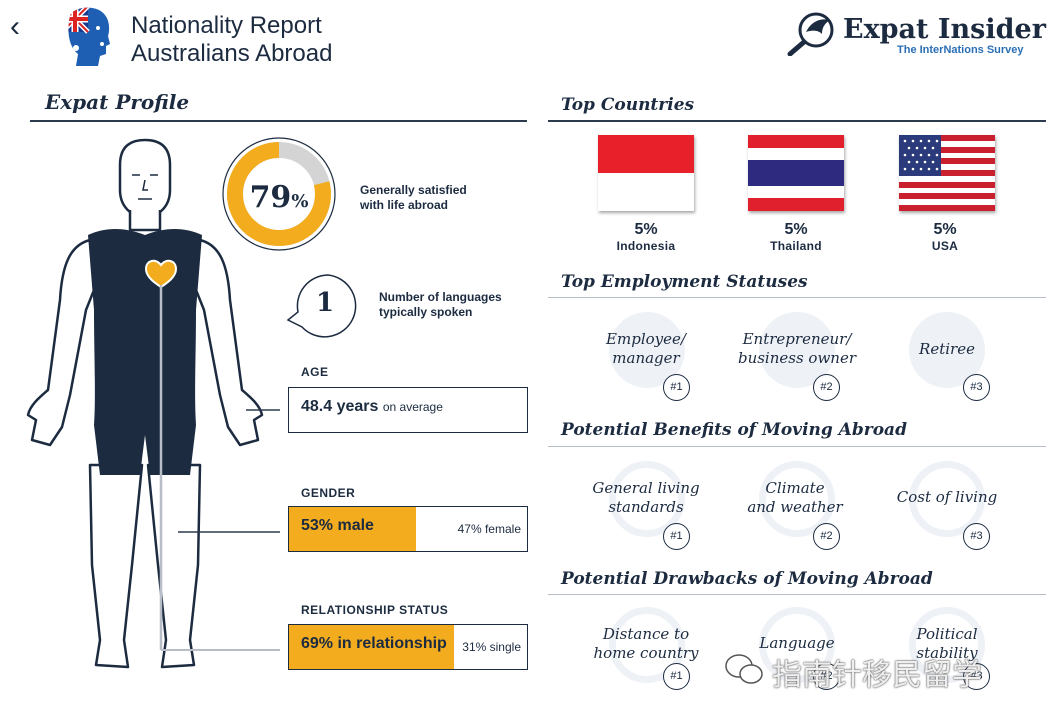  I want to click on gender-rest: 47% female, so click(489, 529).